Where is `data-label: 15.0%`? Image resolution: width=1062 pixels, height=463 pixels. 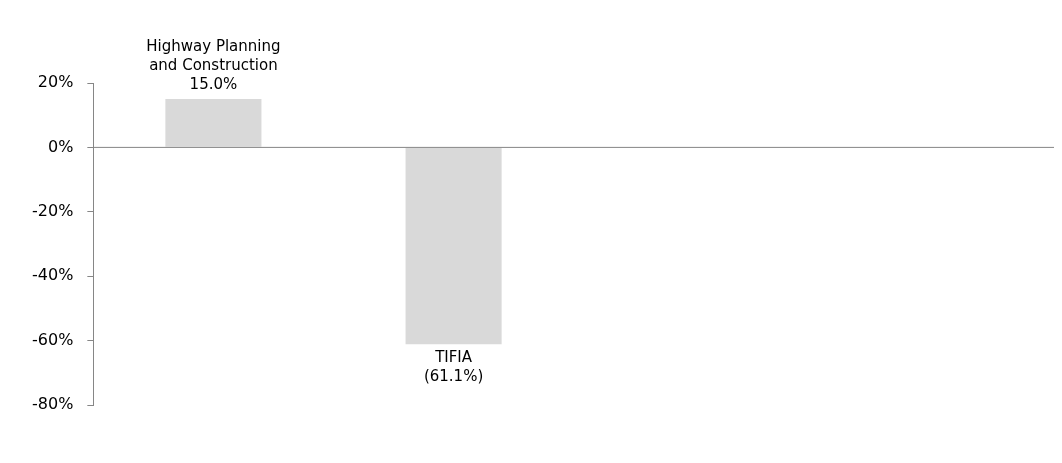
data-label: 15.0% is located at coordinates (213, 84).